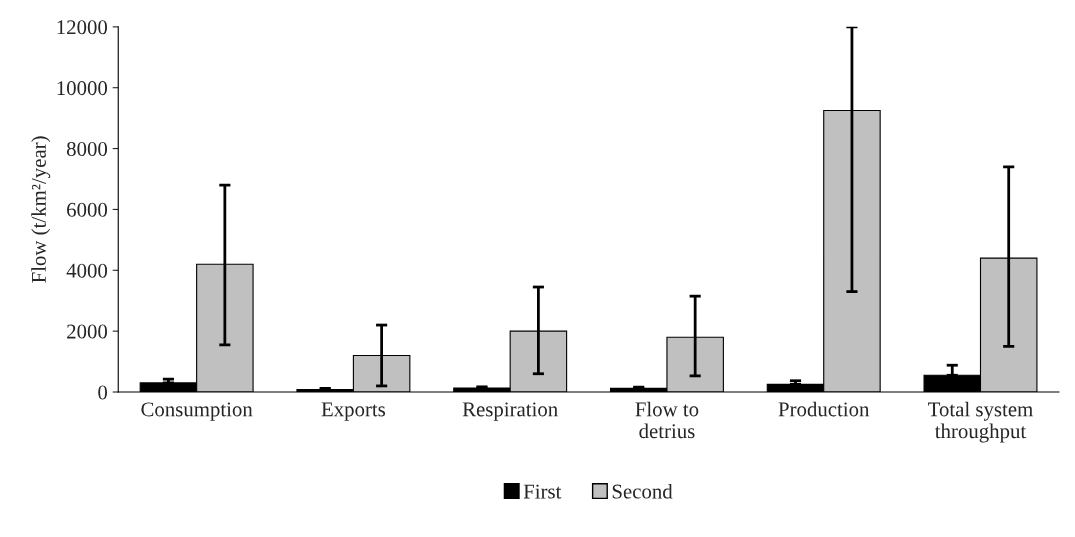  I want to click on x-tick-label: Production, so click(824, 409).